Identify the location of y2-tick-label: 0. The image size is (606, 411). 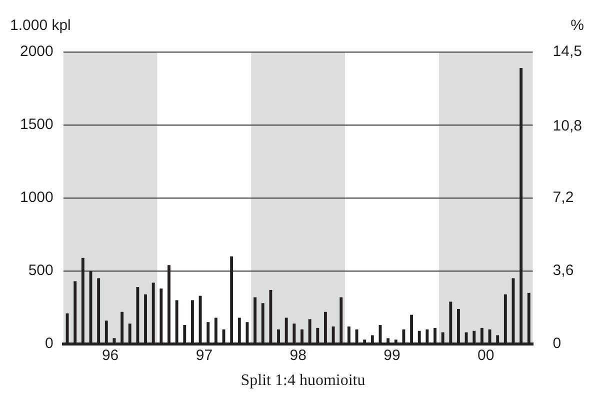
(557, 343).